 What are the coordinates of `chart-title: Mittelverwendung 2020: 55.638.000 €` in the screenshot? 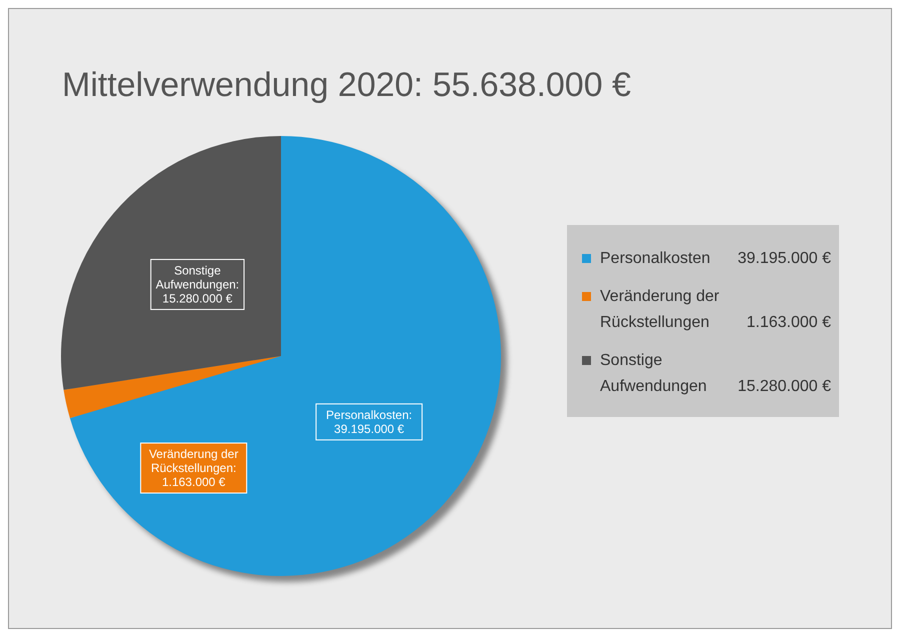 It's located at (347, 85).